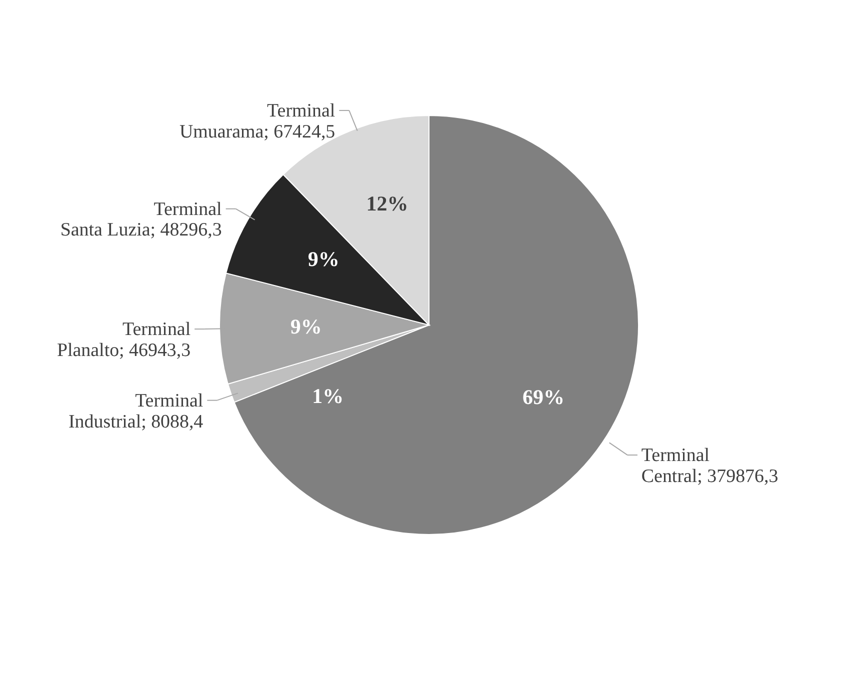 Image resolution: width=858 pixels, height=697 pixels. Describe the element at coordinates (257, 121) in the screenshot. I see `slice-label: Terminal Umuarama; 67424,5` at that location.